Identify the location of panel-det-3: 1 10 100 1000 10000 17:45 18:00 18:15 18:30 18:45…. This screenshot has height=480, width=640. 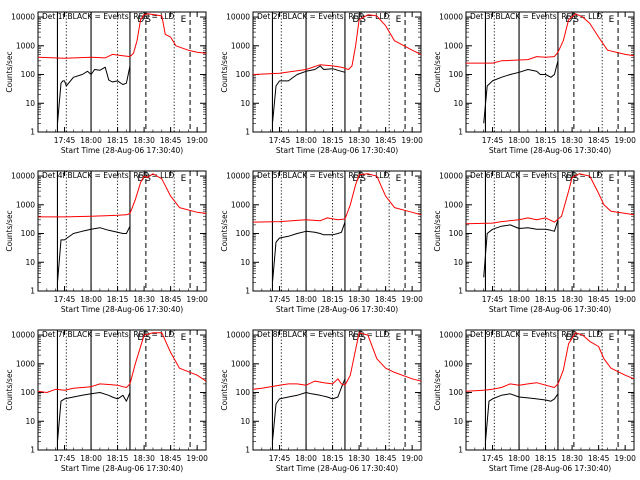
(534, 83).